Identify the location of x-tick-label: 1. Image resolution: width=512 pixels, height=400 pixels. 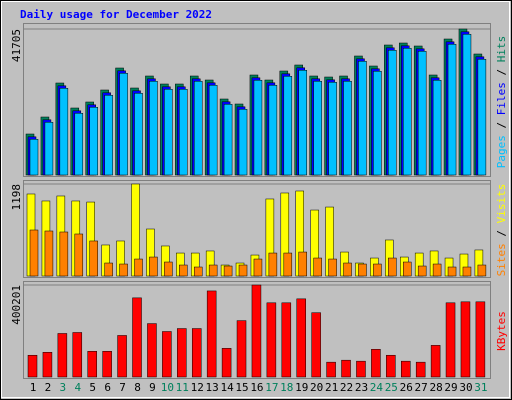
(33, 387).